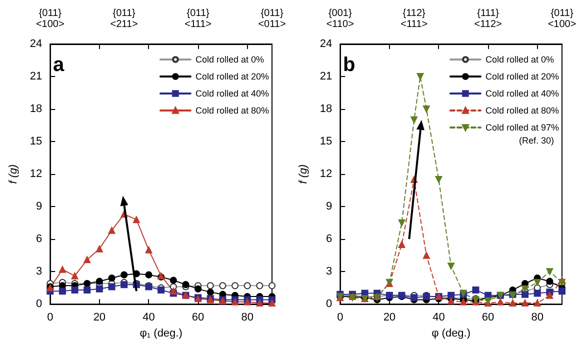 Image resolution: width=580 pixels, height=344 pixels. What do you see at coordinates (488, 19) in the screenshot?
I see `text: {111} <112>` at bounding box center [488, 19].